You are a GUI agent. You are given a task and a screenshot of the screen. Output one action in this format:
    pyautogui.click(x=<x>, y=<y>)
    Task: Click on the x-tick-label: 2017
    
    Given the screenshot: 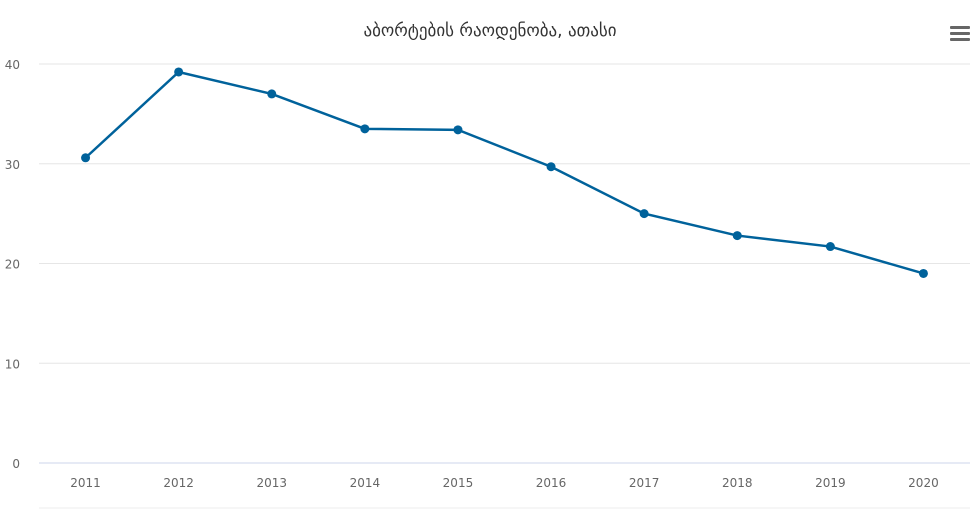 What is the action you would take?
    pyautogui.click(x=644, y=483)
    